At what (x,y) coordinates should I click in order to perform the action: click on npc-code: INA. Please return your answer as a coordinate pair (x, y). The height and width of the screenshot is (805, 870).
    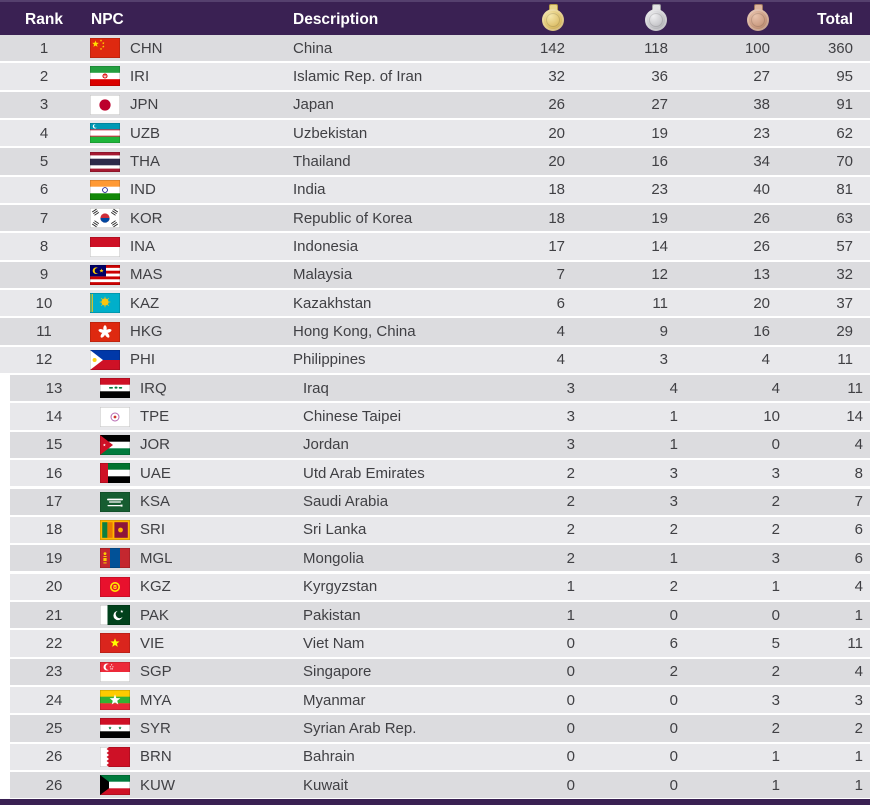
    Looking at the image, I should click on (143, 247).